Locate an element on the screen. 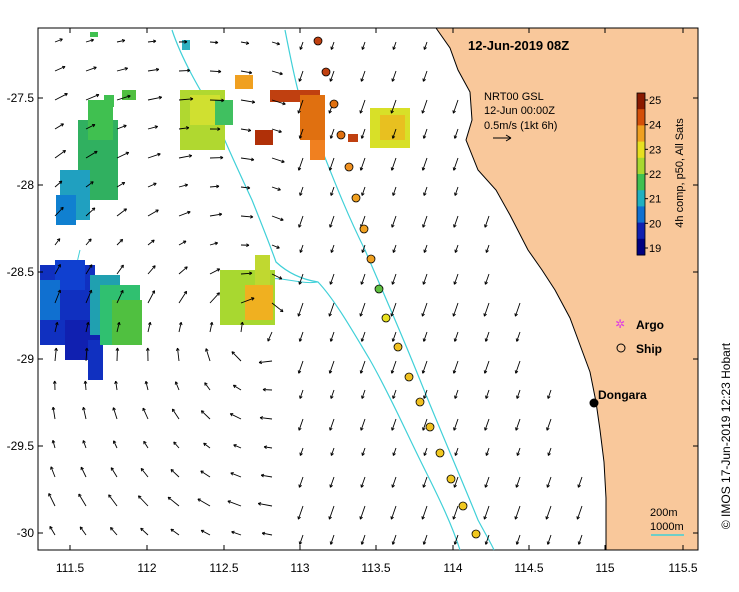  reference-arrow is located at coordinates (502, 138).